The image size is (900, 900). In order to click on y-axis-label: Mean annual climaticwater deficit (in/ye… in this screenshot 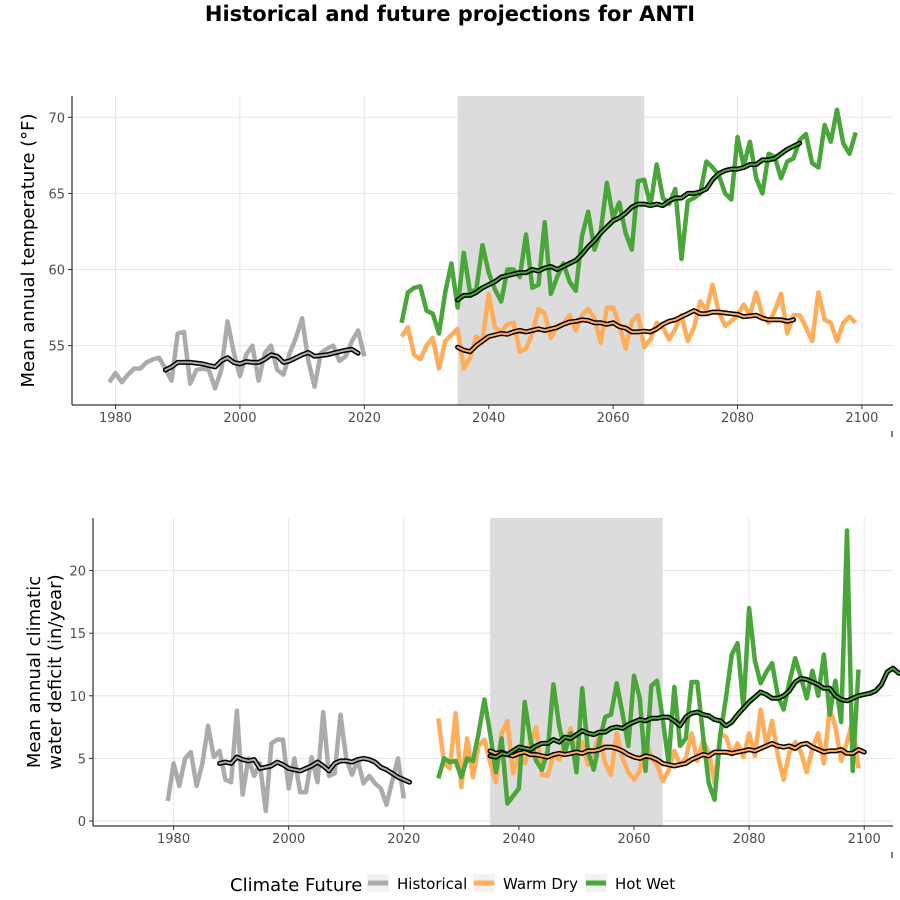, I will do `click(45, 671)`.